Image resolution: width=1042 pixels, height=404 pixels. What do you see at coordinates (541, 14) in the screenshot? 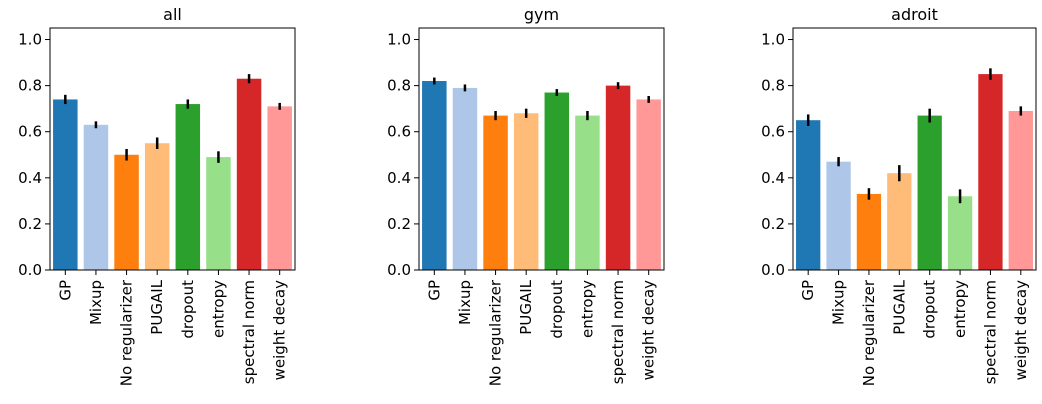
I see `chart-title: gym` at bounding box center [541, 14].